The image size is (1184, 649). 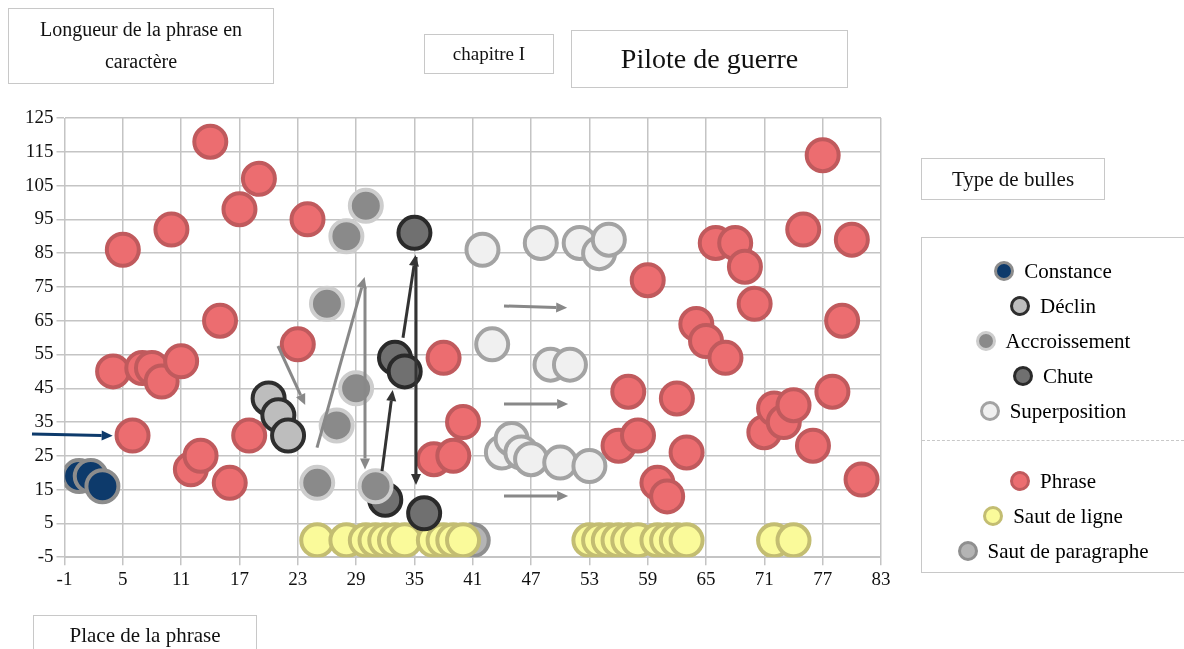 What do you see at coordinates (709, 59) in the screenshot?
I see `chart-title: Pilote de guerre` at bounding box center [709, 59].